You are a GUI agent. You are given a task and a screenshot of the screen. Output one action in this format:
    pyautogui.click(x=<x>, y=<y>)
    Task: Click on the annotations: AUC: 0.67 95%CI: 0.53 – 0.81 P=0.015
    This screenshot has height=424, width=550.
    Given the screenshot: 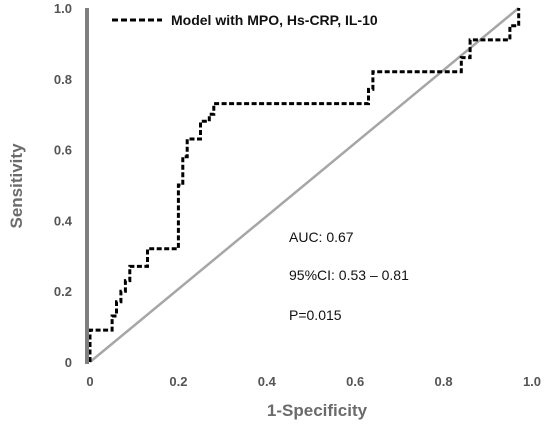 What is the action you would take?
    pyautogui.click(x=349, y=276)
    